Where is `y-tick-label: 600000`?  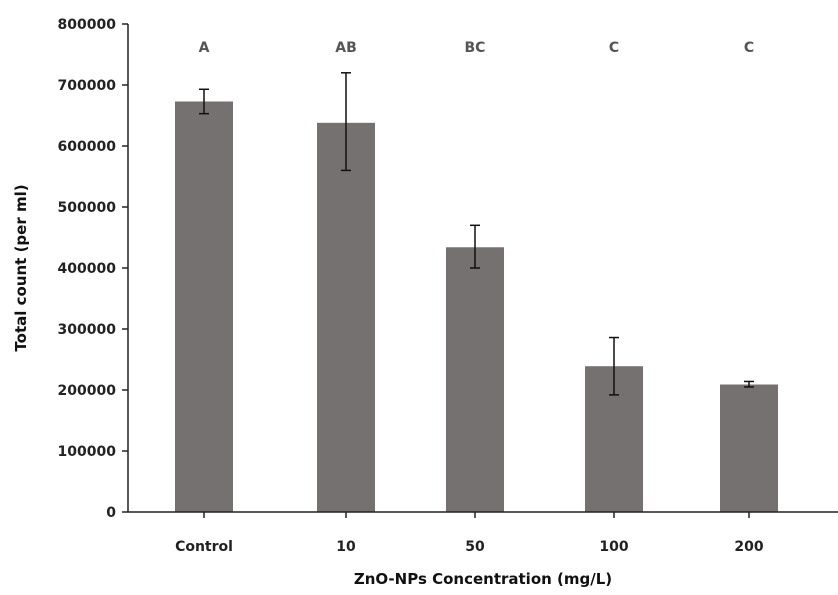
y-tick-label: 600000 is located at coordinates (87, 147).